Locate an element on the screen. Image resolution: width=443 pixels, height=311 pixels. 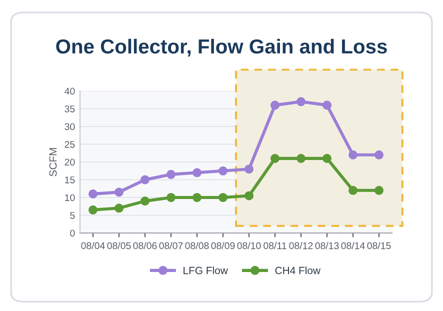
x-tick-label: 08/05 is located at coordinates (119, 246).